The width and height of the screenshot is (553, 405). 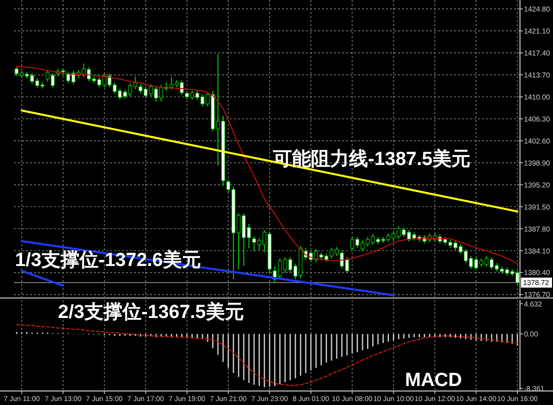 I want to click on annotation: 2/3支撑位-1367.5美元, so click(x=151, y=312).